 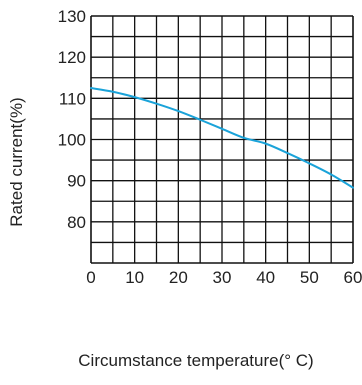 What do you see at coordinates (72, 140) in the screenshot?
I see `y-tick-label: 100` at bounding box center [72, 140].